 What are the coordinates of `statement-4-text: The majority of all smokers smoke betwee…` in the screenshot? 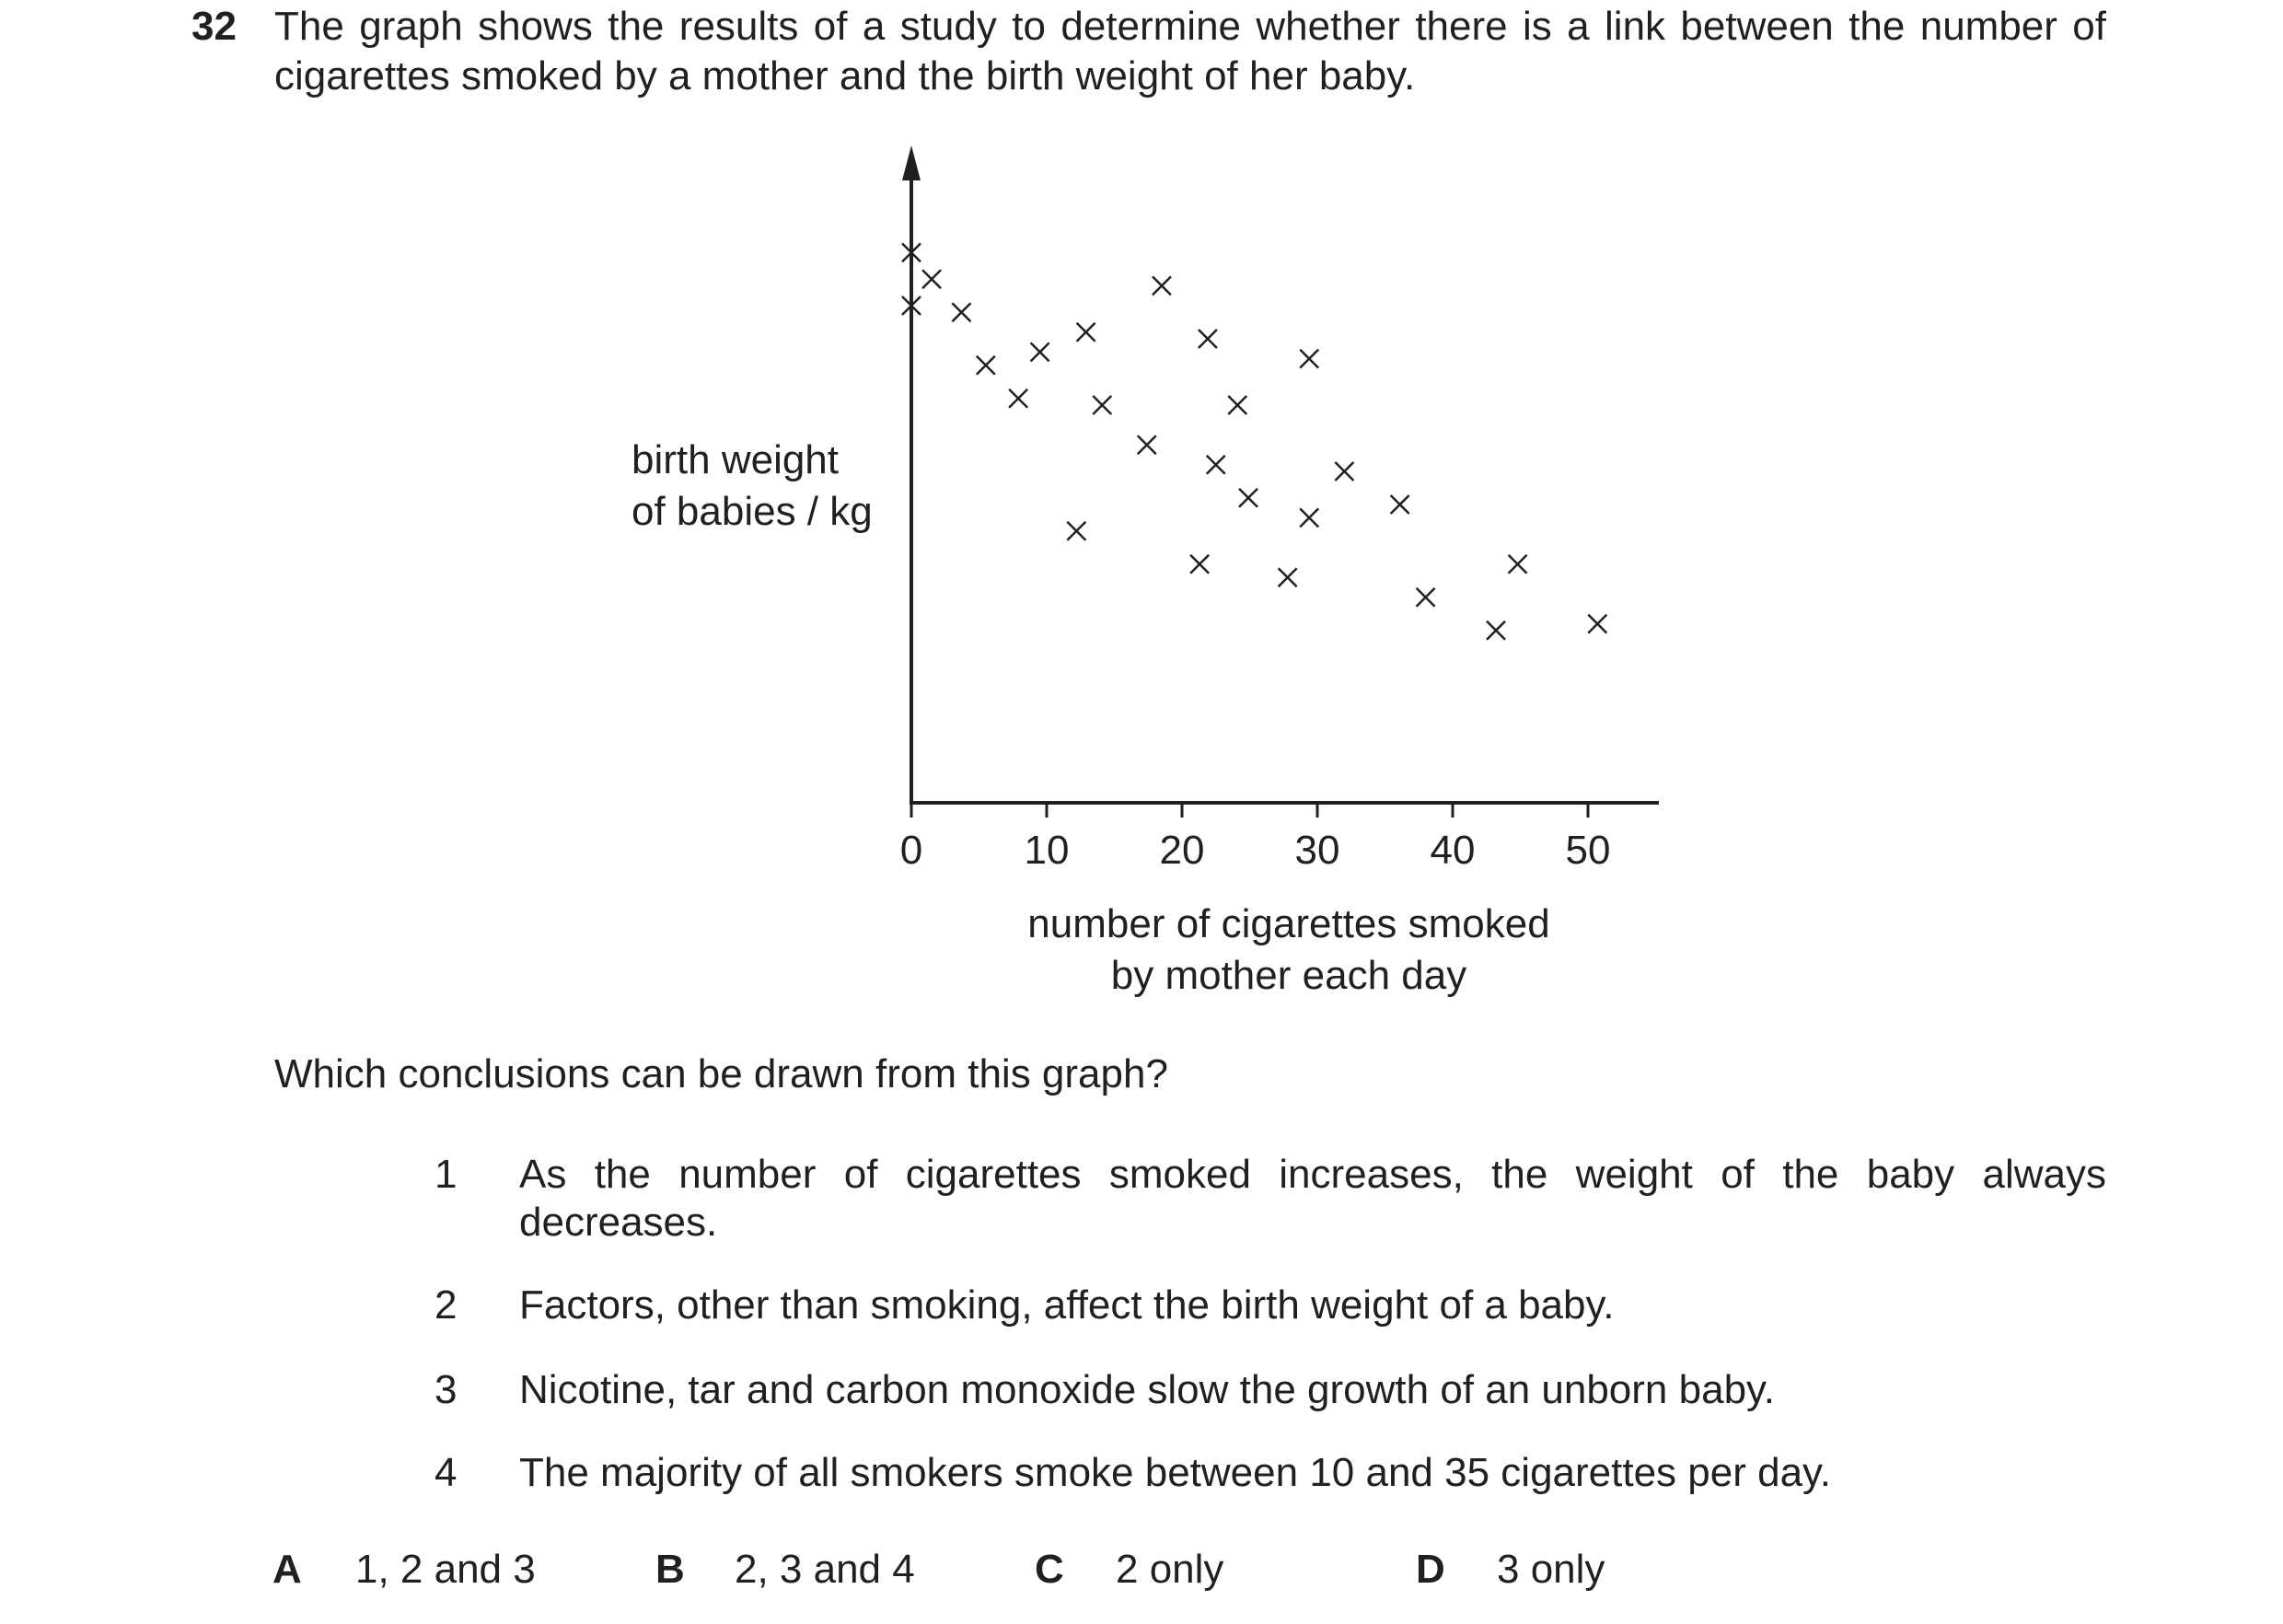 It's located at (1175, 1472).